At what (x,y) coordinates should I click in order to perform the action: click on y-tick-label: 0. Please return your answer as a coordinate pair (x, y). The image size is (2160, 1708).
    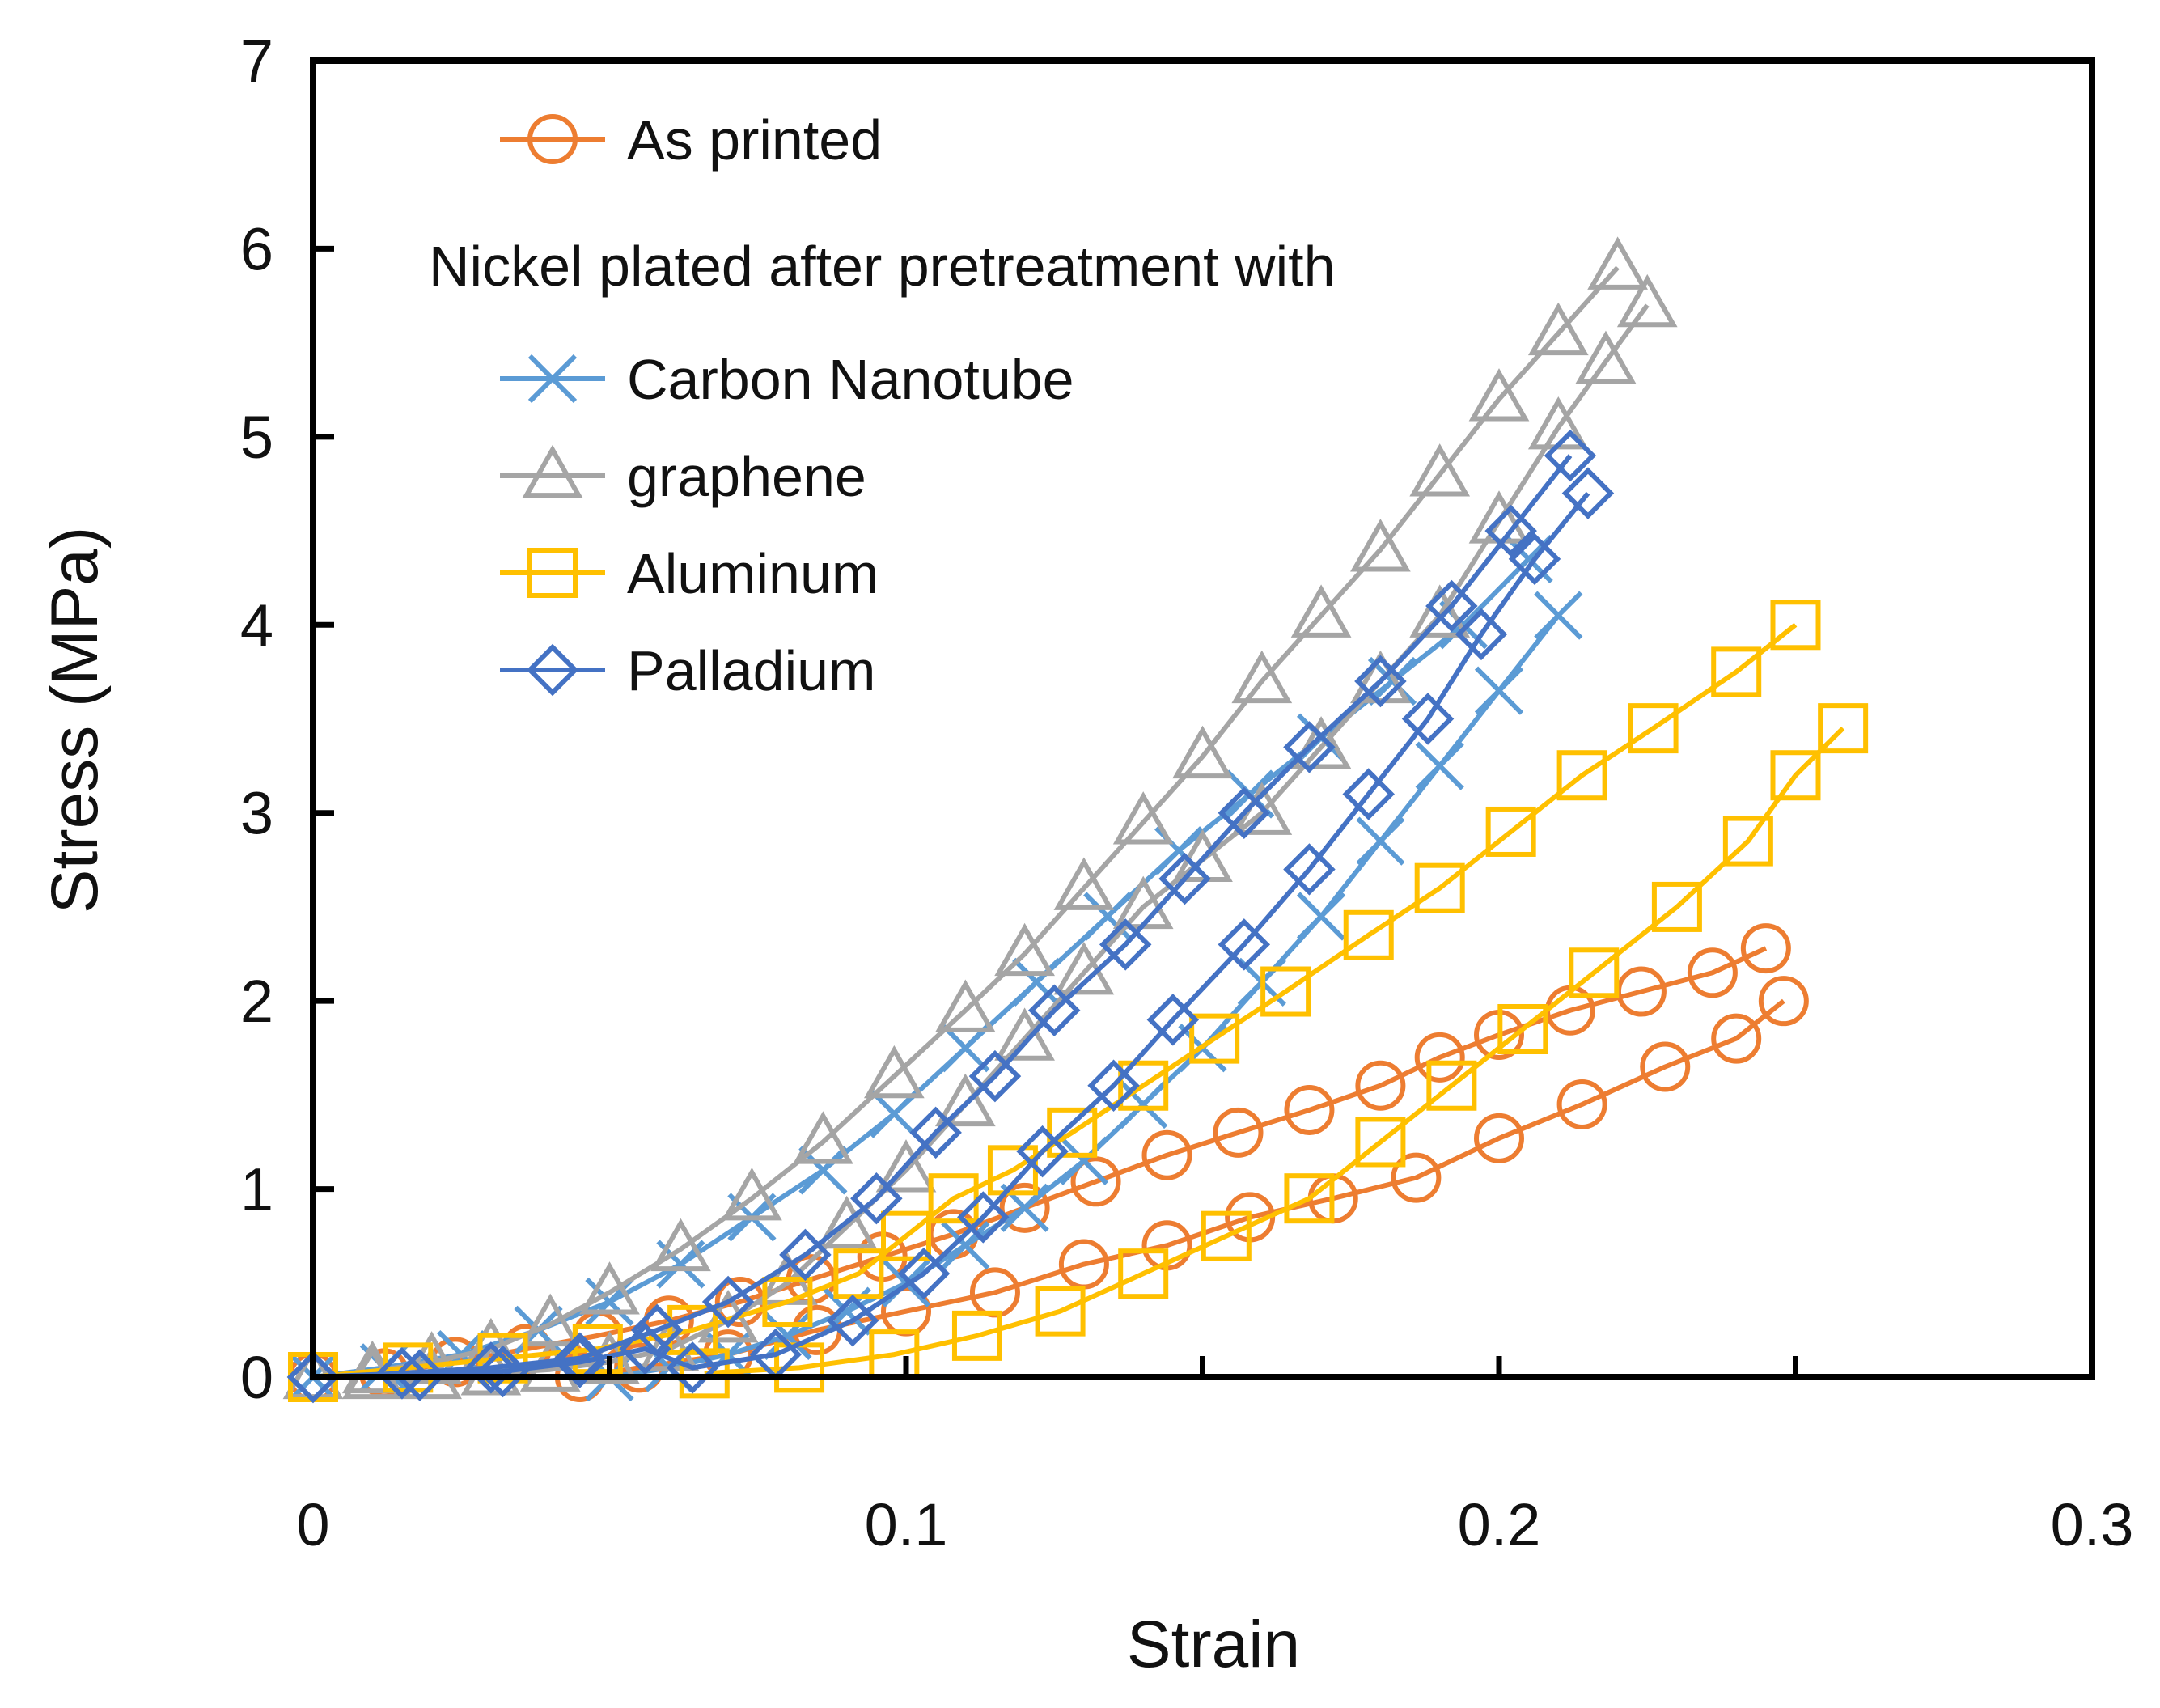
    Looking at the image, I should click on (256, 1377).